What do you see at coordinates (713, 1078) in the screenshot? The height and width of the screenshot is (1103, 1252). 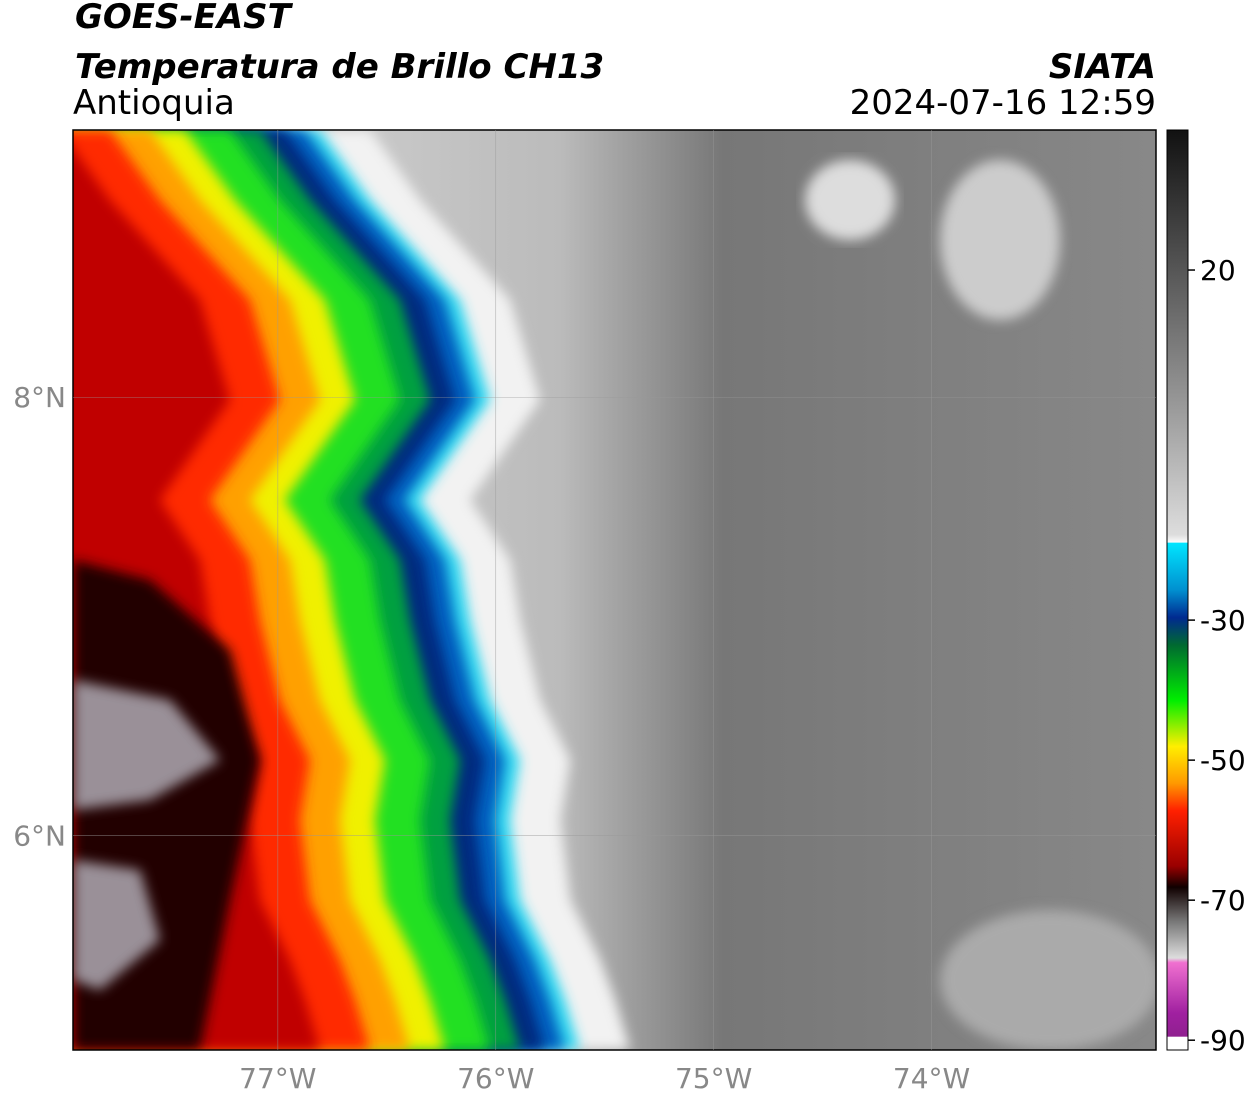 I see `x-tick-label: 75°W` at bounding box center [713, 1078].